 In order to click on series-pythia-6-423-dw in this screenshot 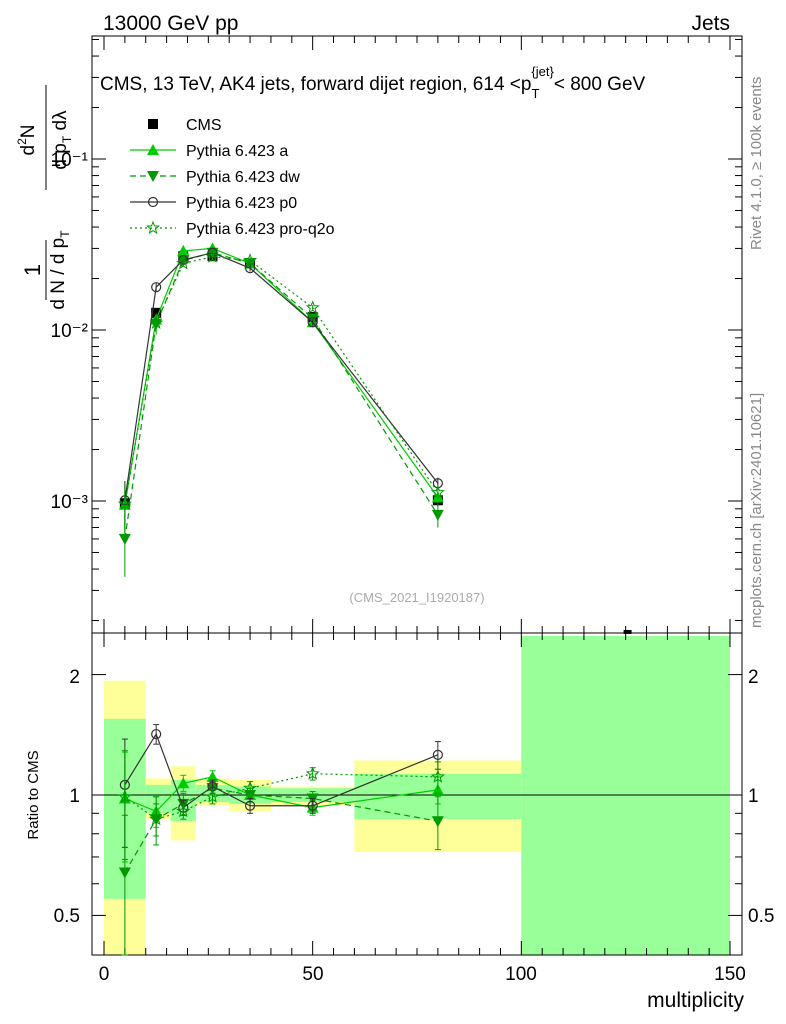, I will do `click(281, 412)`.